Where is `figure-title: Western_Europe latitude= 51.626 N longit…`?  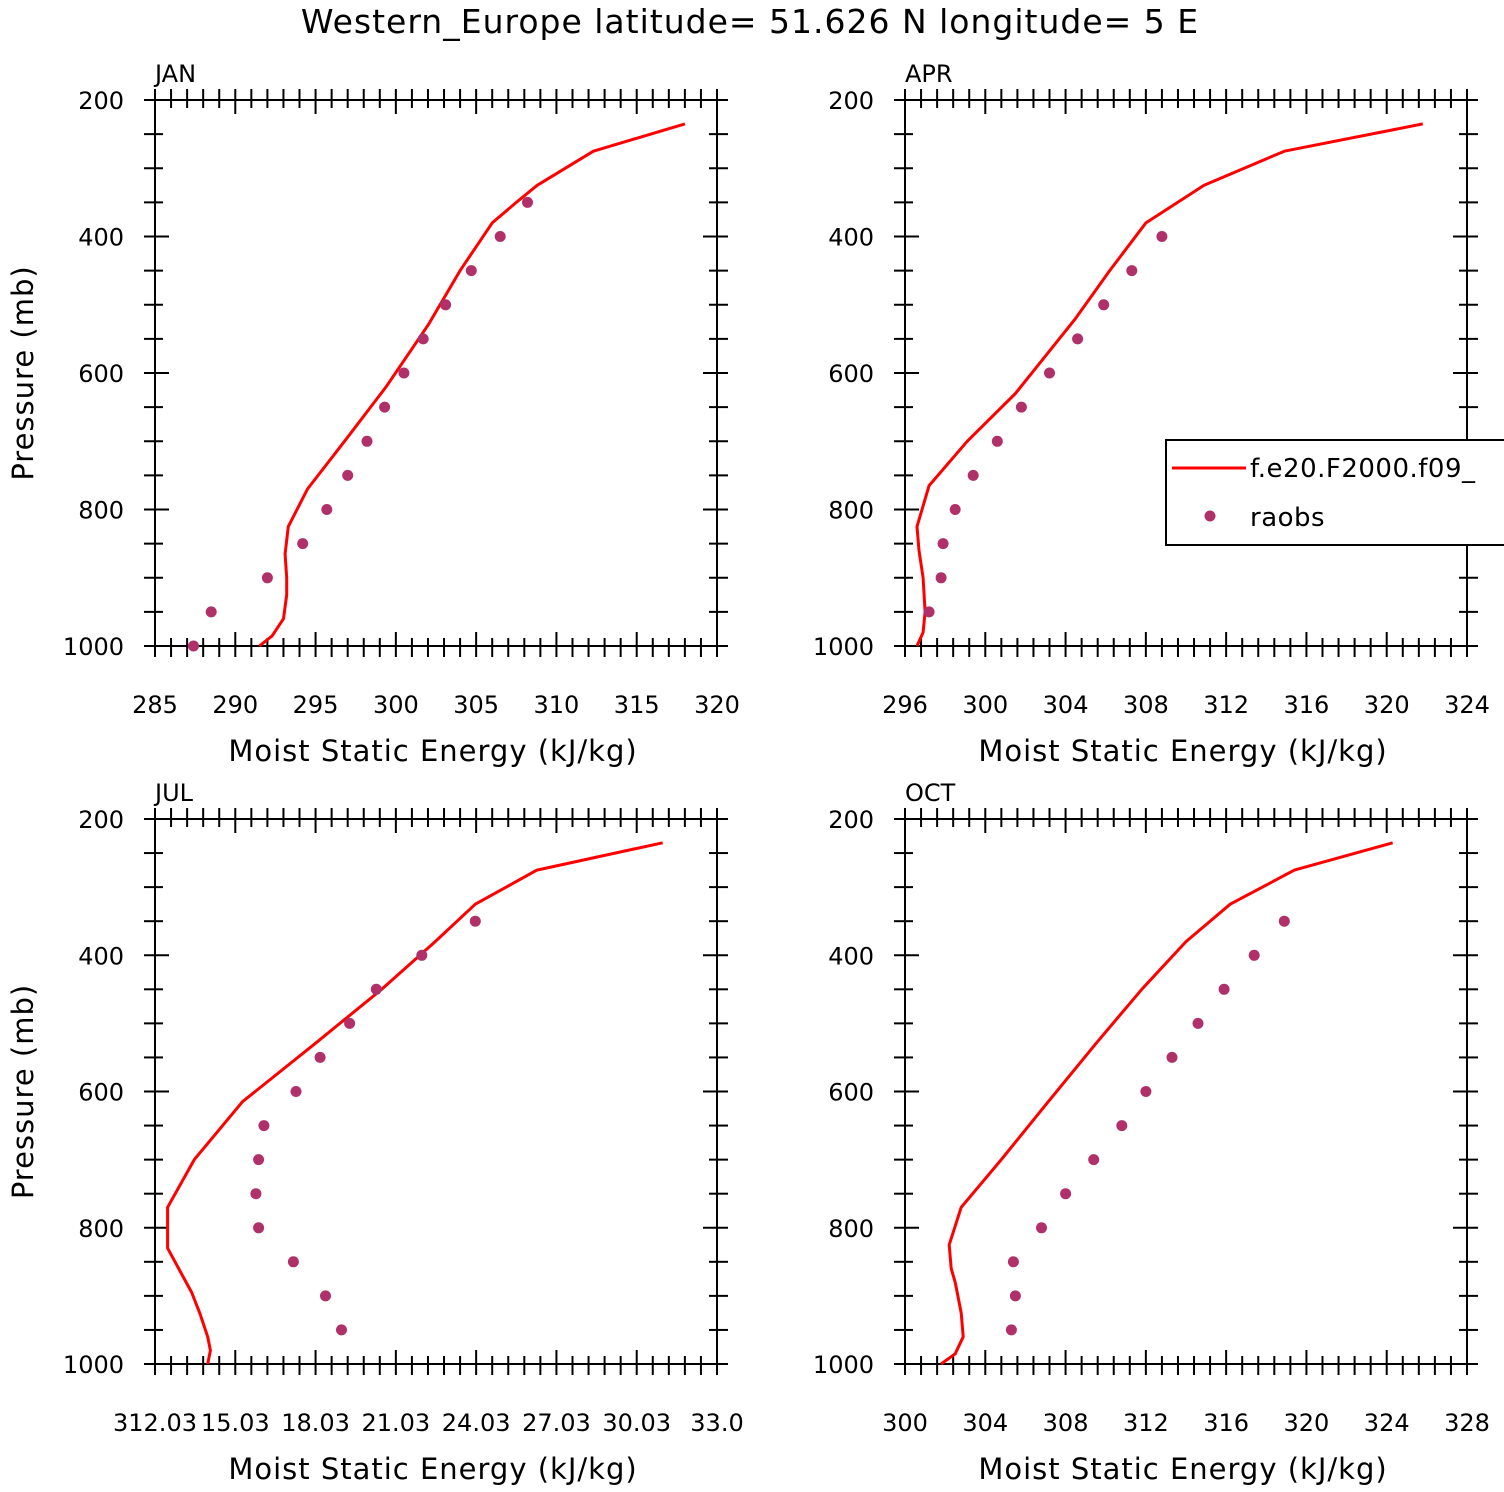 figure-title: Western_Europe latitude= 51.626 N longit… is located at coordinates (750, 21).